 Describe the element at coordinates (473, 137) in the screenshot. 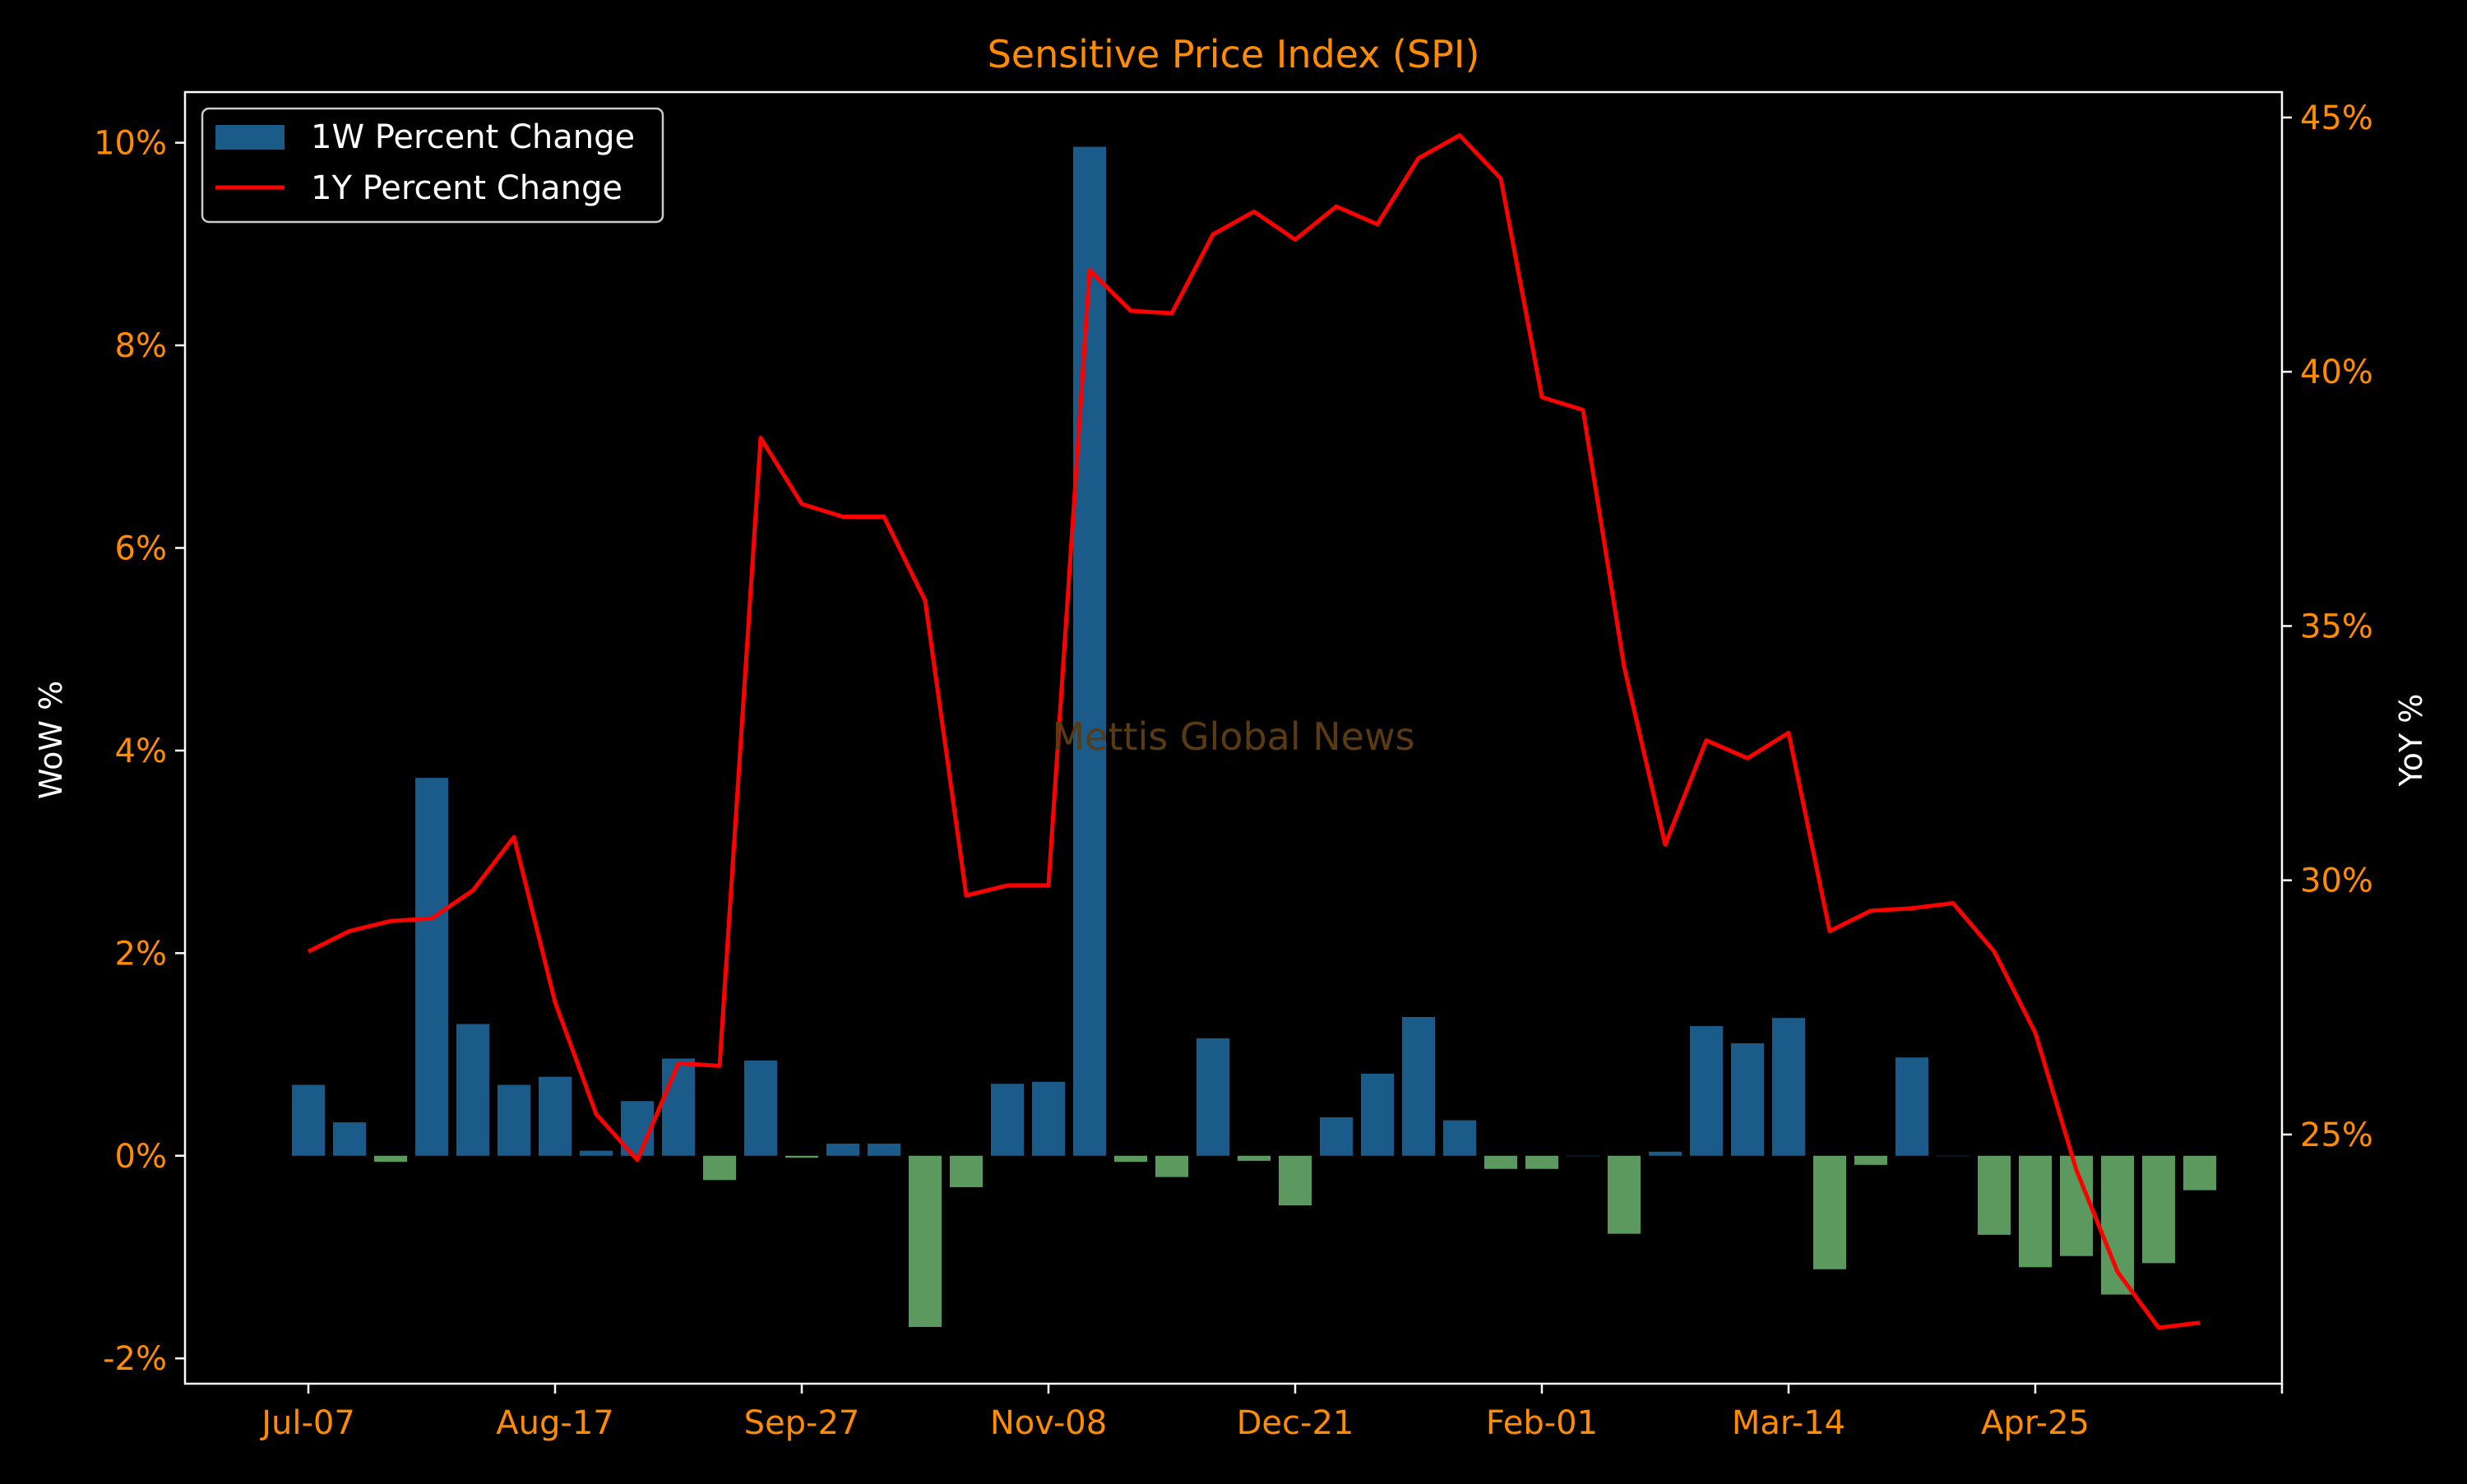

I see `legend-label-1w: 1W Percent Change` at that location.